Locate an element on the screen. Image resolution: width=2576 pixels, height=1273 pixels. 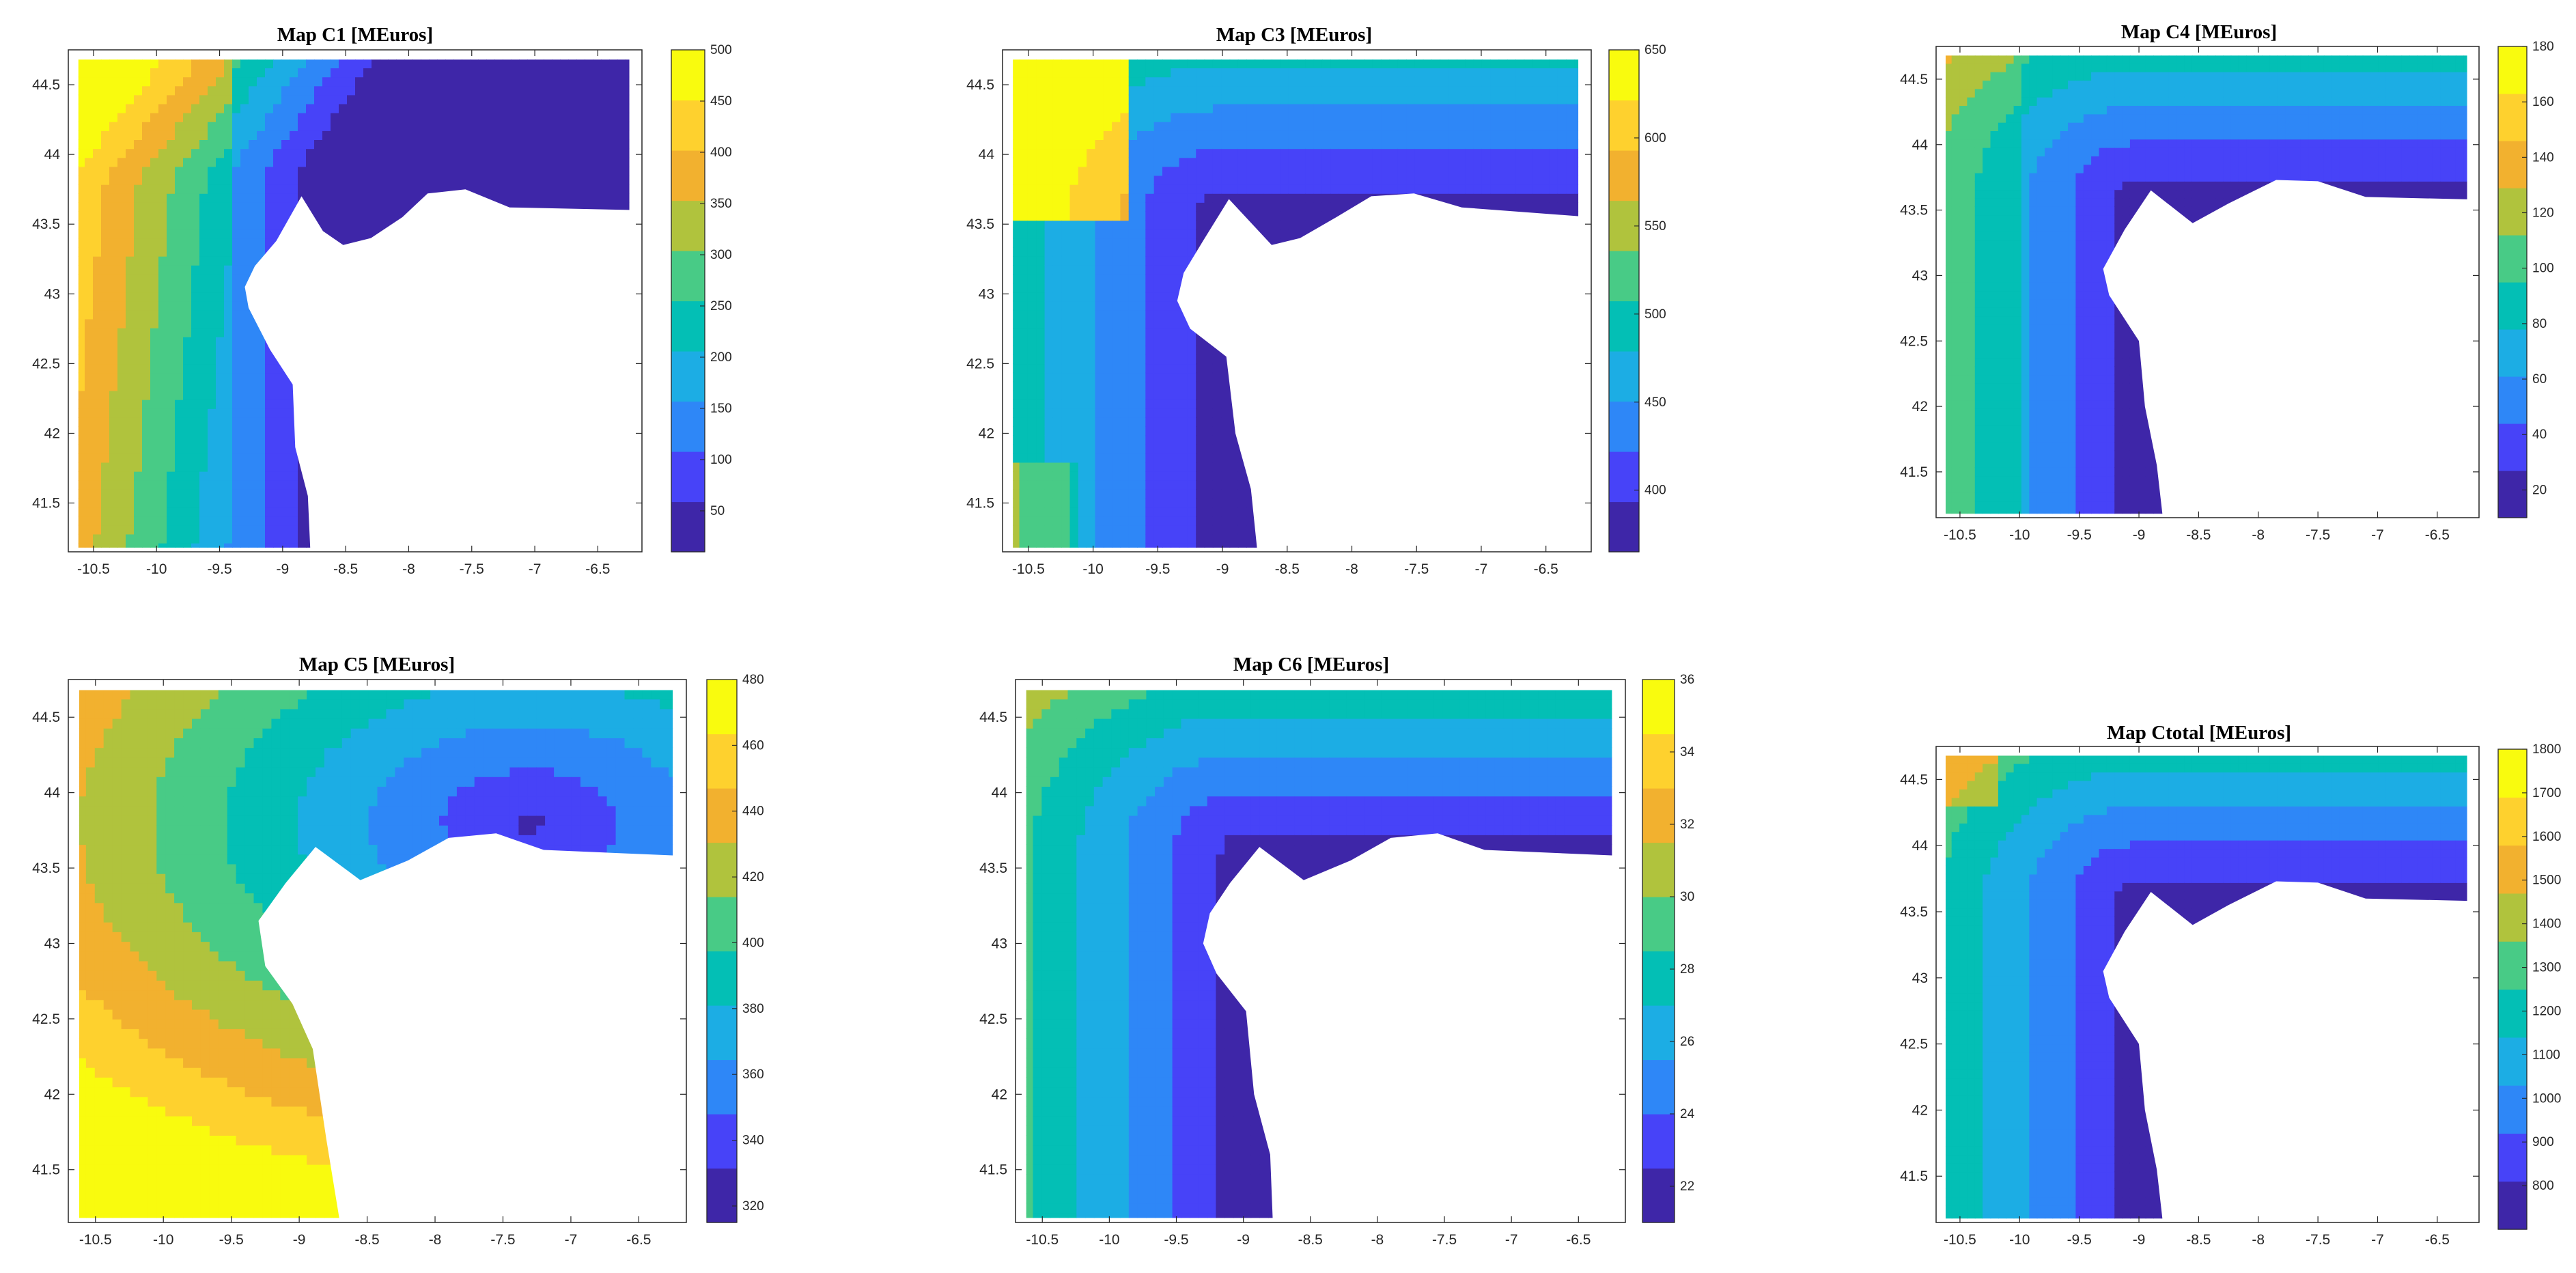
x-tick-label: -8.5 is located at coordinates (345, 569).